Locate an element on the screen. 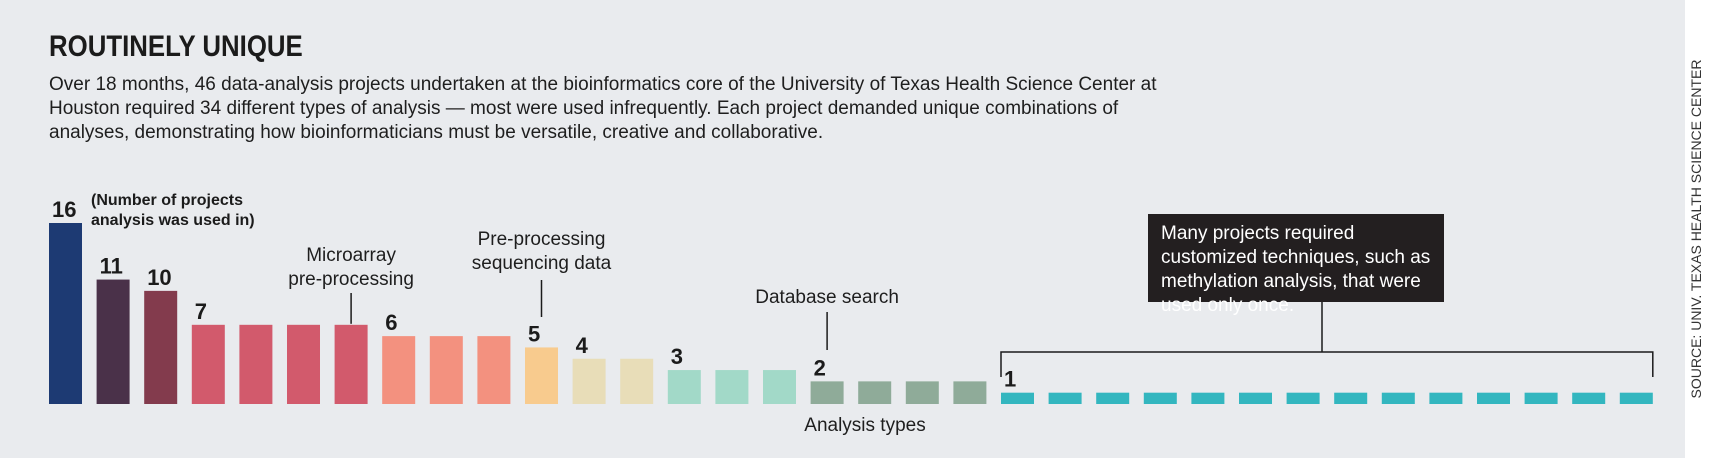  single-use-bracket is located at coordinates (1327, 364).